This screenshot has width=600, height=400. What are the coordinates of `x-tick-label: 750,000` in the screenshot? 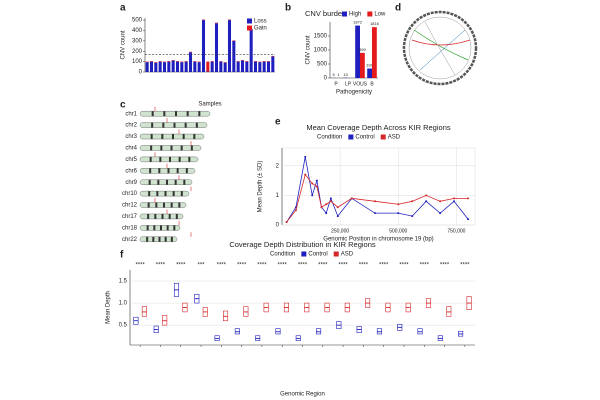 It's located at (456, 231).